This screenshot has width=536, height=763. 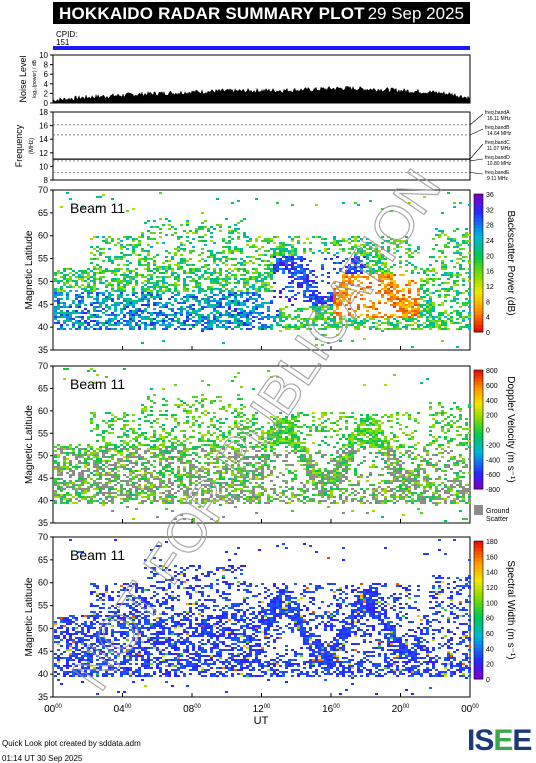 What do you see at coordinates (478, 296) in the screenshot?
I see `colorbar-cell` at bounding box center [478, 296].